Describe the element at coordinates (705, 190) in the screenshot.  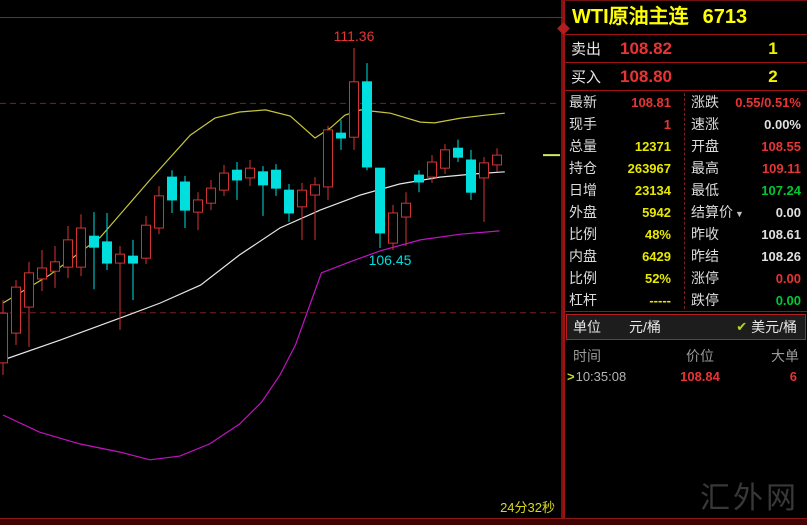
I see `stat-label-low: 最低` at that location.